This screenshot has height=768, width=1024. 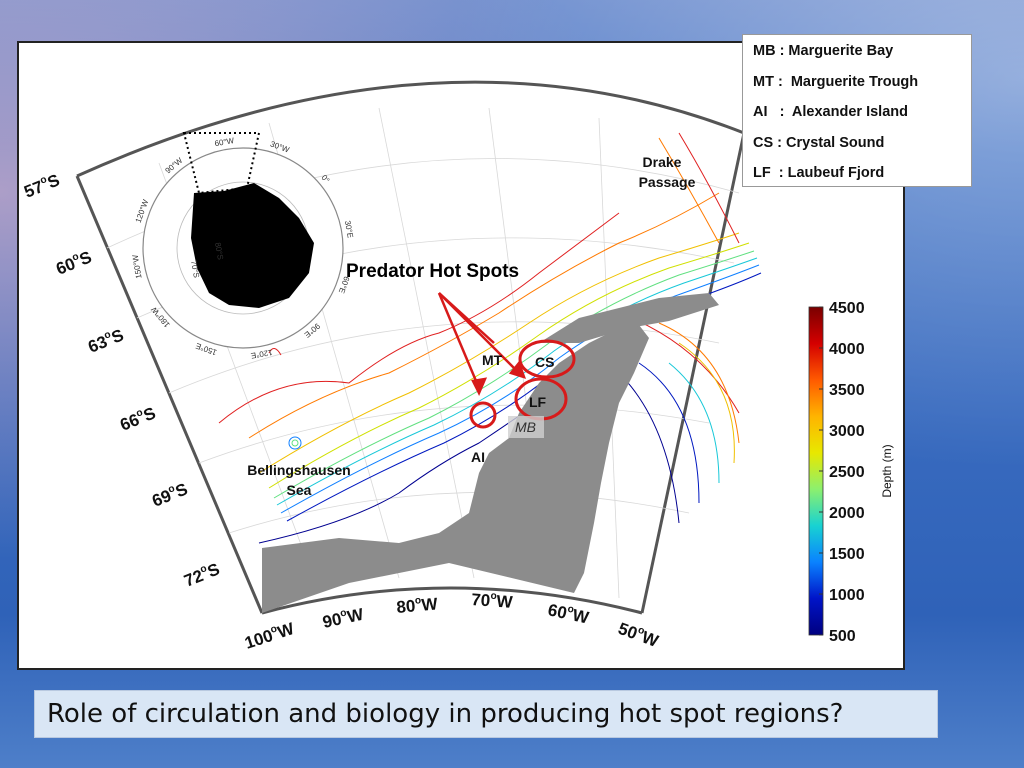 I want to click on inset-globe, so click(x=243, y=240).